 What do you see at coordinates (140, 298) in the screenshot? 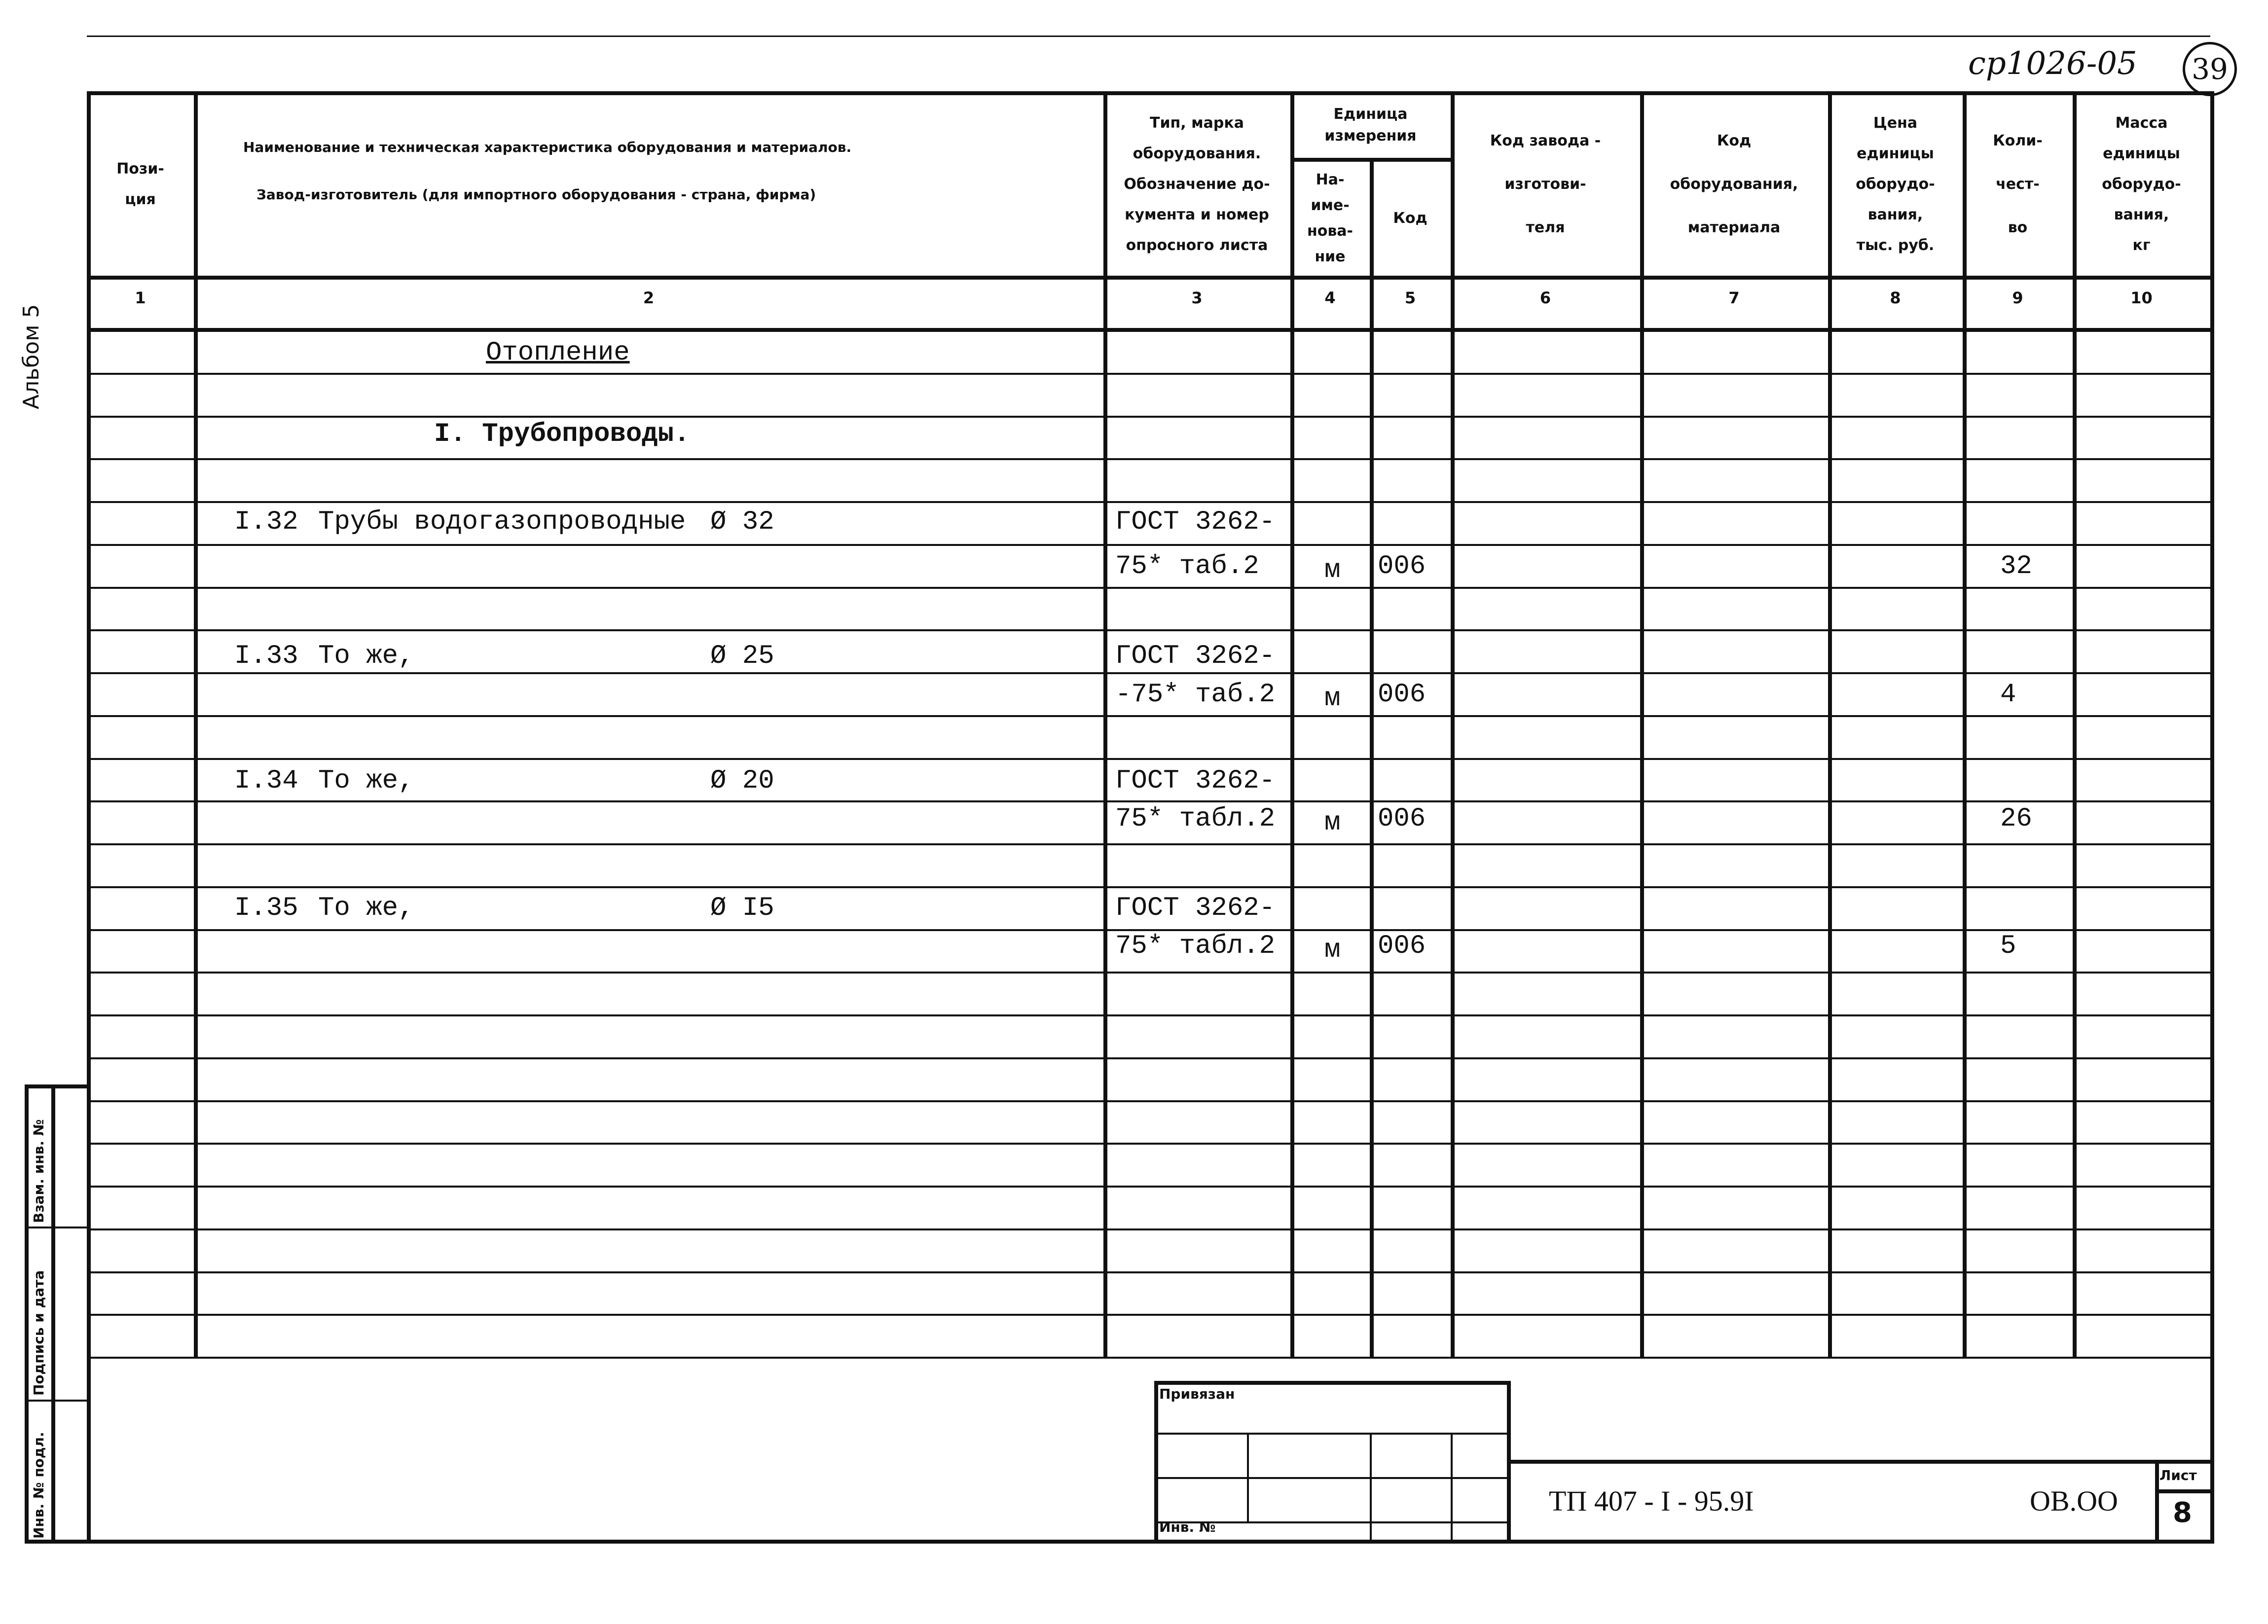
I see `column-number: 1` at bounding box center [140, 298].